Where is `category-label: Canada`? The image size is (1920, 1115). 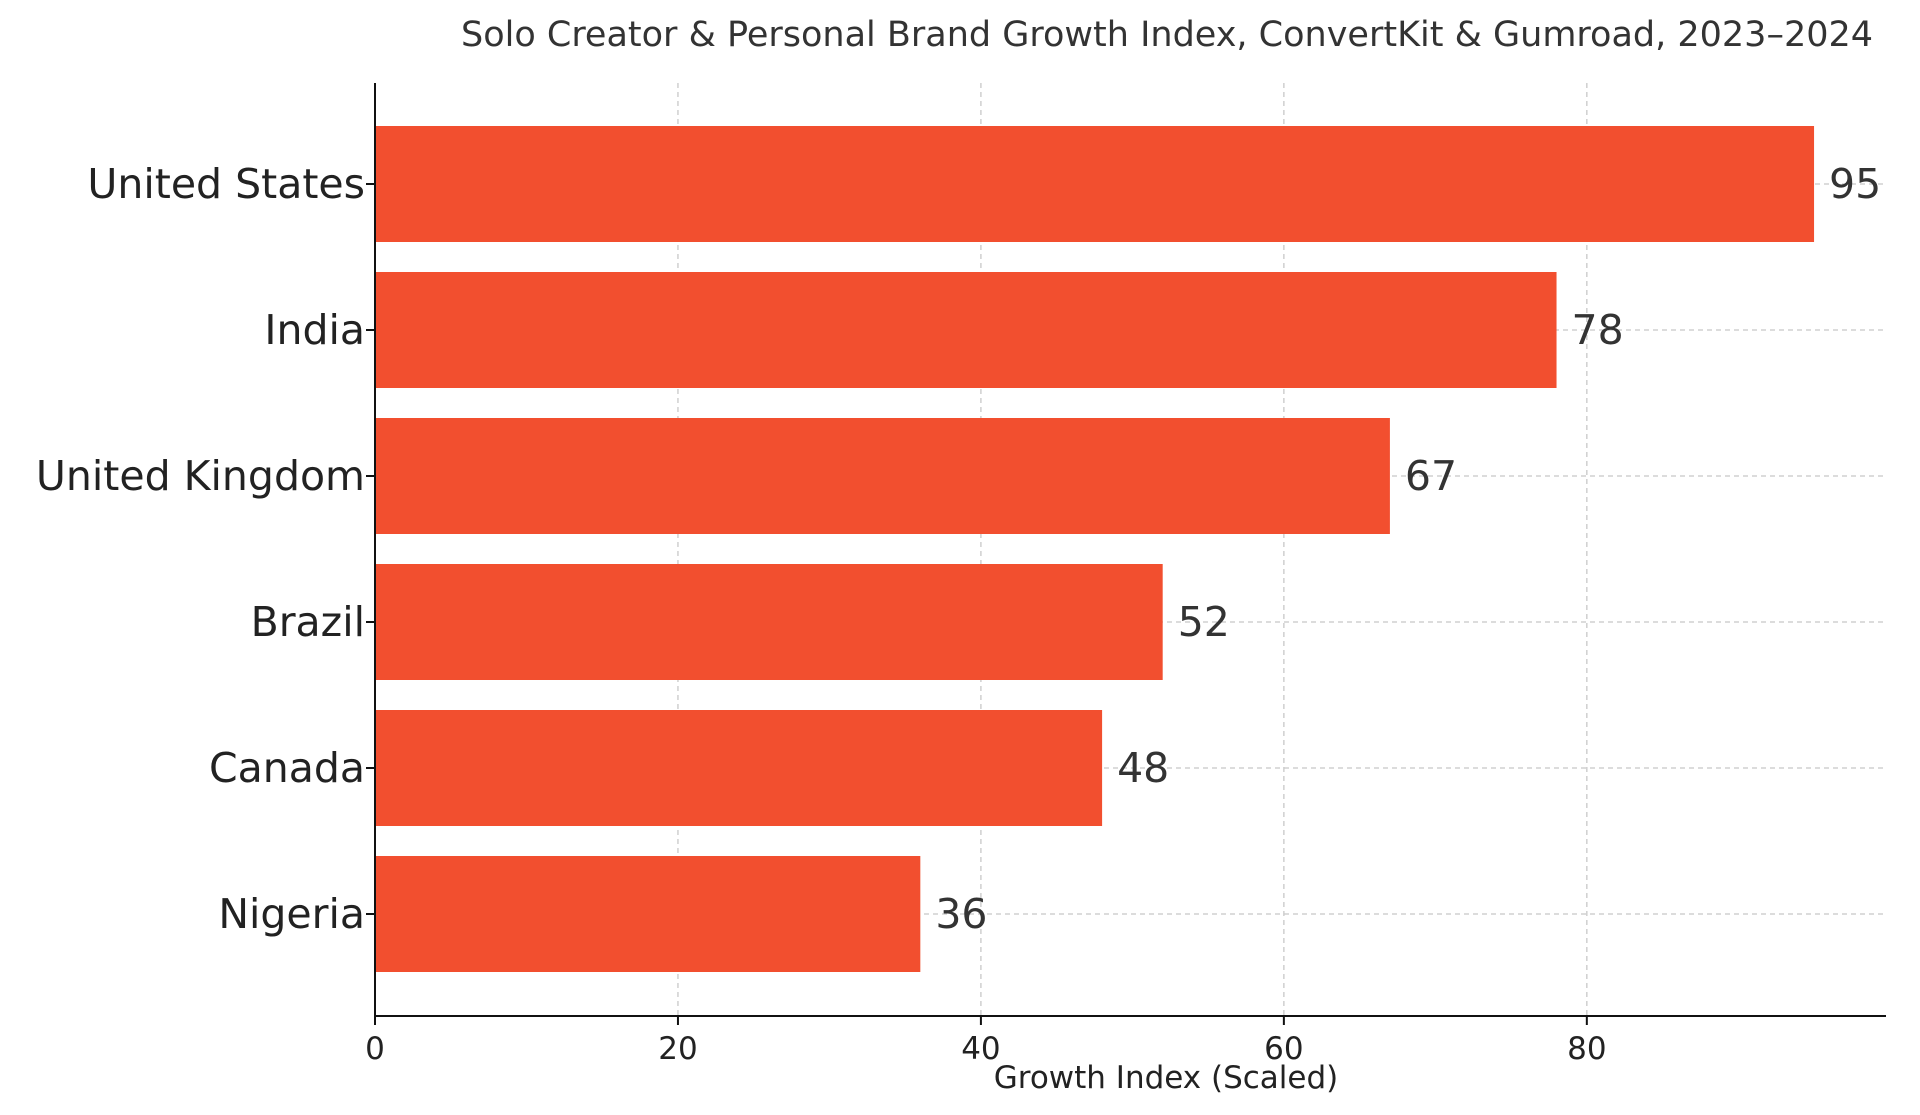 category-label: Canada is located at coordinates (287, 768).